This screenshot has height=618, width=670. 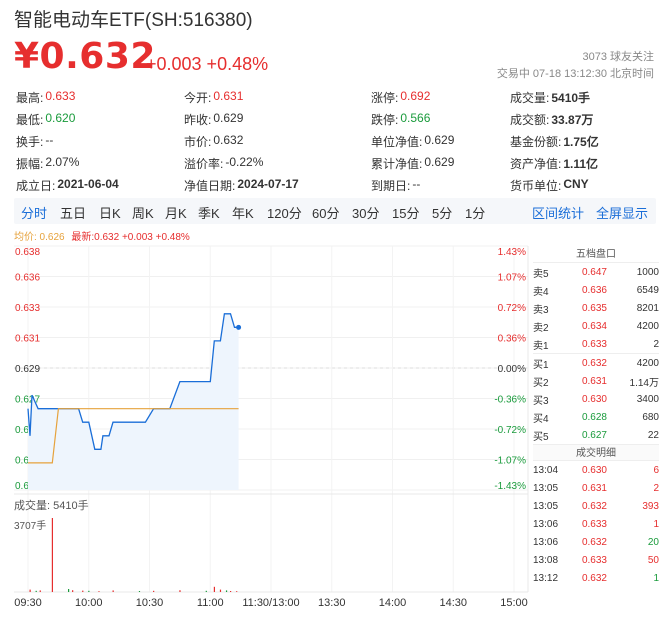 I want to click on x-tick-label: 14:30, so click(x=453, y=603).